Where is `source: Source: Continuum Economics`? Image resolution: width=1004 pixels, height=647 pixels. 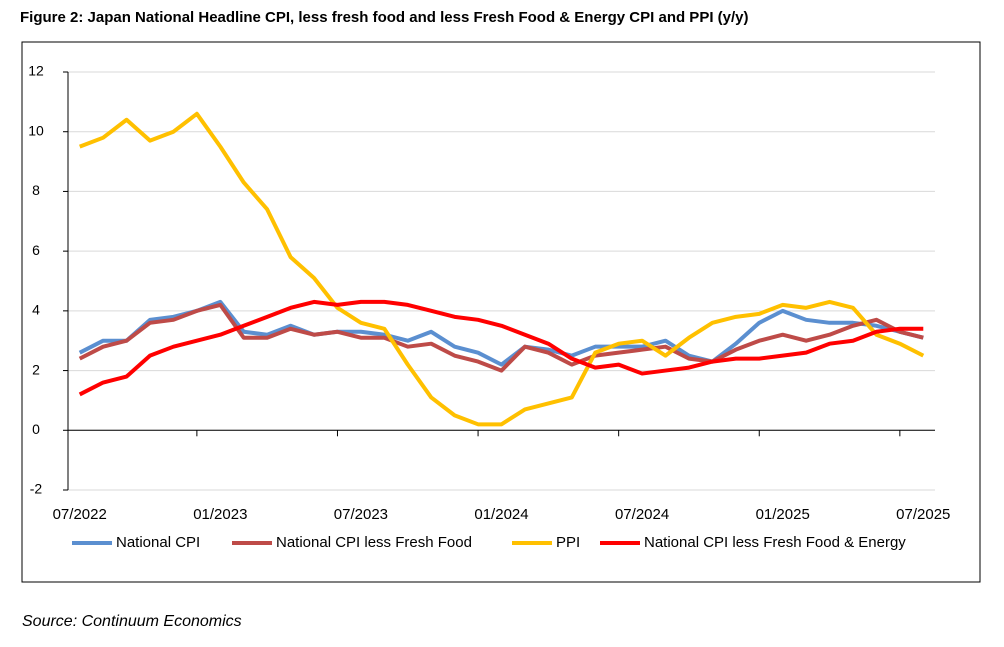 source: Source: Continuum Economics is located at coordinates (132, 621).